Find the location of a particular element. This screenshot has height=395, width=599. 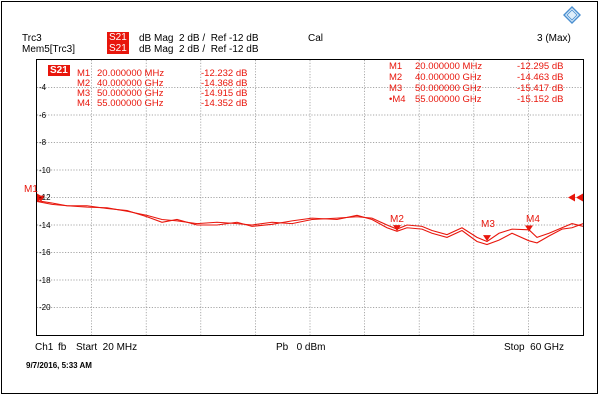

marker-id: •M4 is located at coordinates (397, 99).